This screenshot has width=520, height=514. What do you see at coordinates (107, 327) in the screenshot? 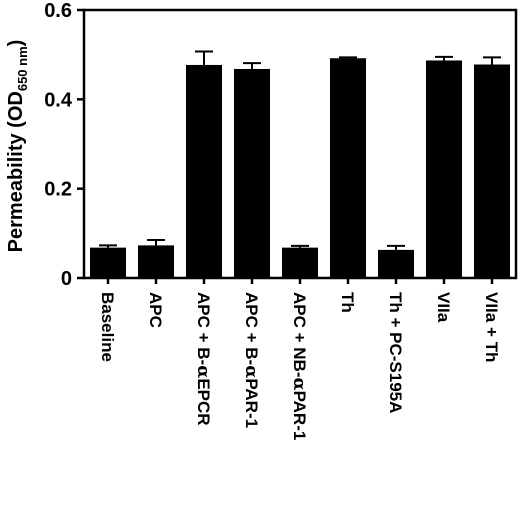
I see `x-category-label: Baseline` at bounding box center [107, 327].